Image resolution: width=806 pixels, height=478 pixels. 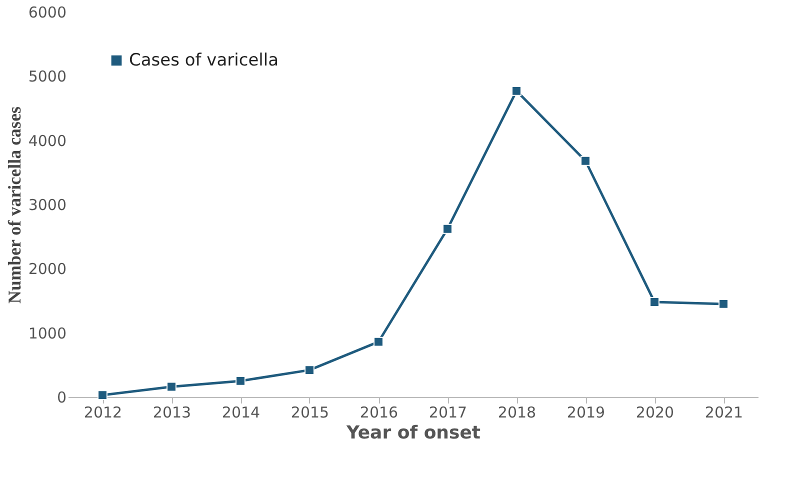 What do you see at coordinates (47, 205) in the screenshot?
I see `y-tick-label: 3000` at bounding box center [47, 205].